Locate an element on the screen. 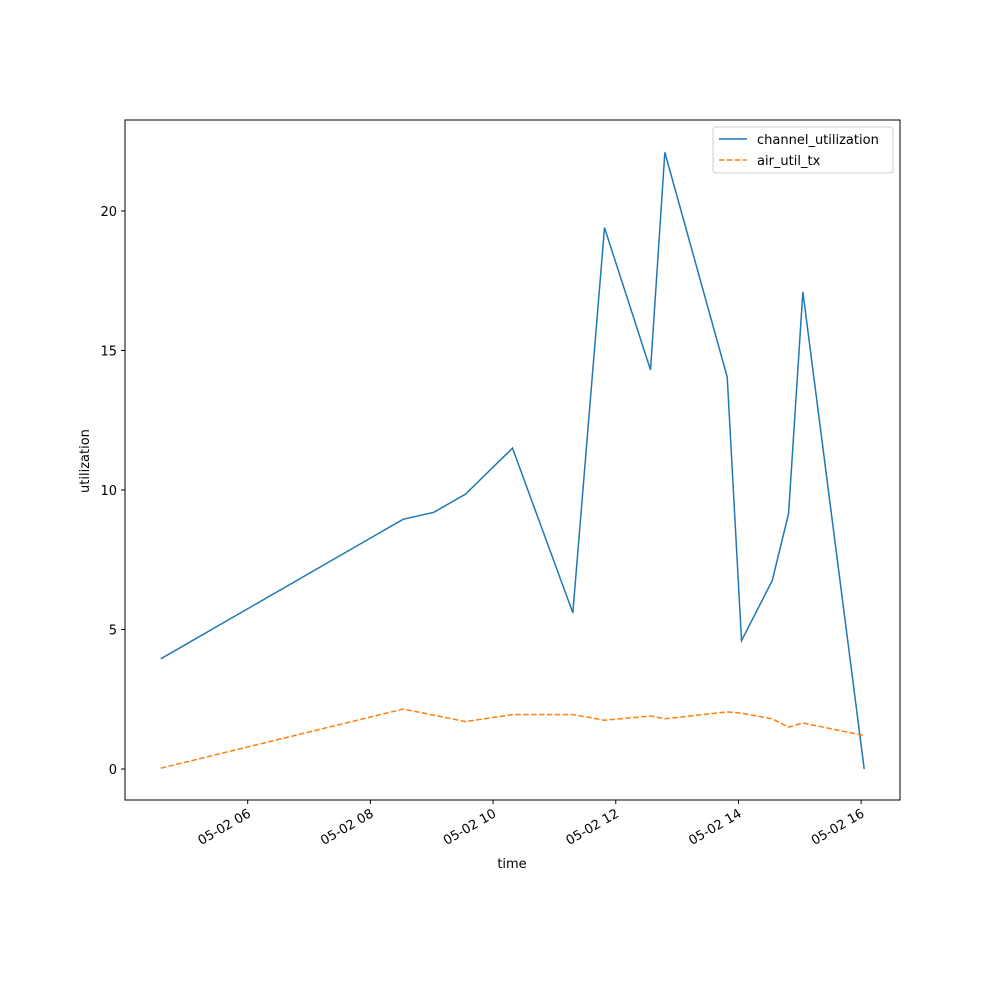  x-tick-label: 05-02 16 is located at coordinates (838, 827).